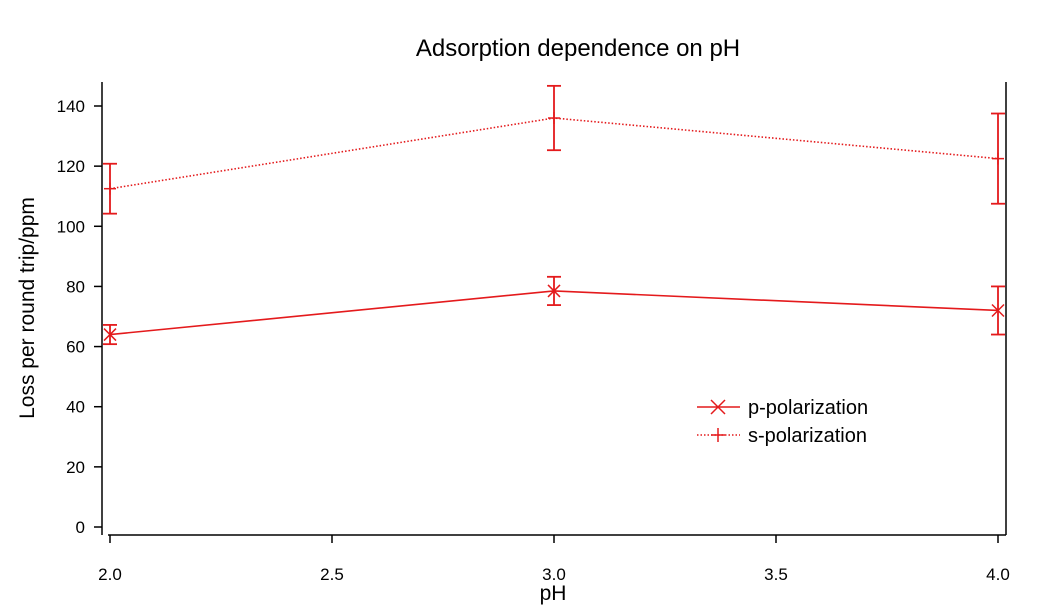 The height and width of the screenshot is (612, 1050). What do you see at coordinates (79, 317) in the screenshot?
I see `y-axis-ticks: 0 20 40 60 80 100 120 140` at bounding box center [79, 317].